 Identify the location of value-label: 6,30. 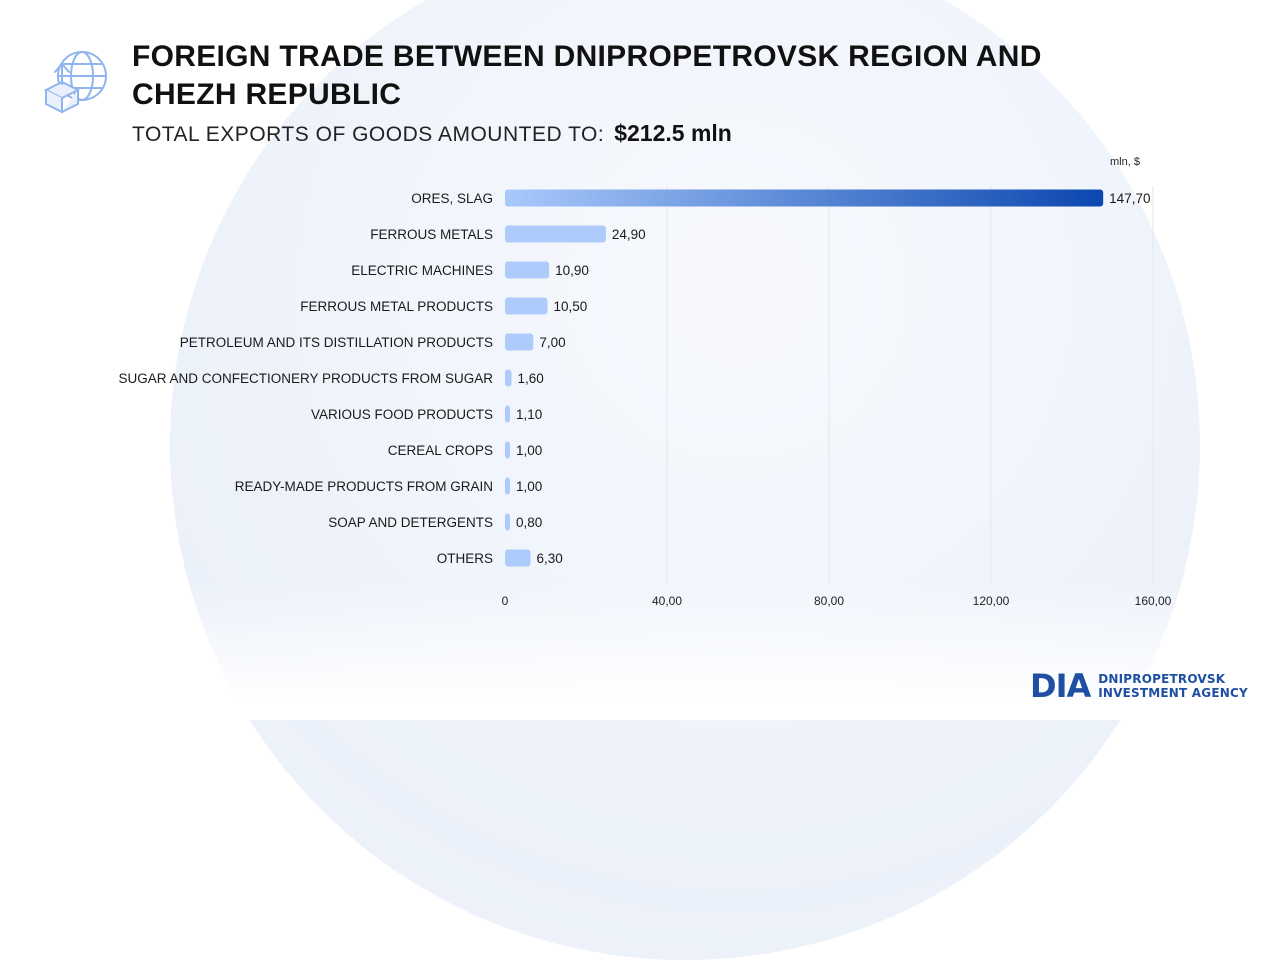
(550, 558).